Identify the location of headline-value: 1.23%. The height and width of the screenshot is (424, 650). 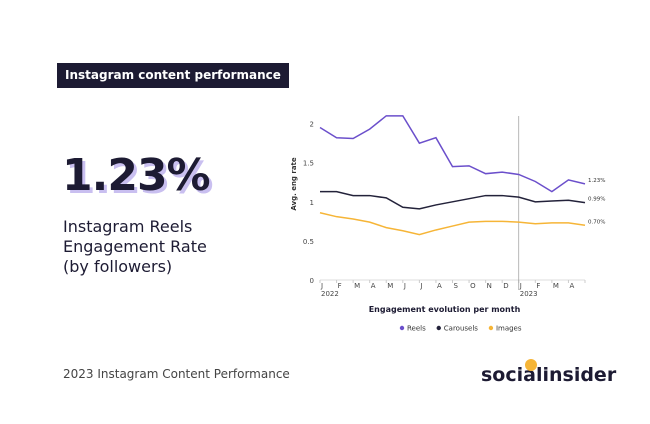
(136, 175).